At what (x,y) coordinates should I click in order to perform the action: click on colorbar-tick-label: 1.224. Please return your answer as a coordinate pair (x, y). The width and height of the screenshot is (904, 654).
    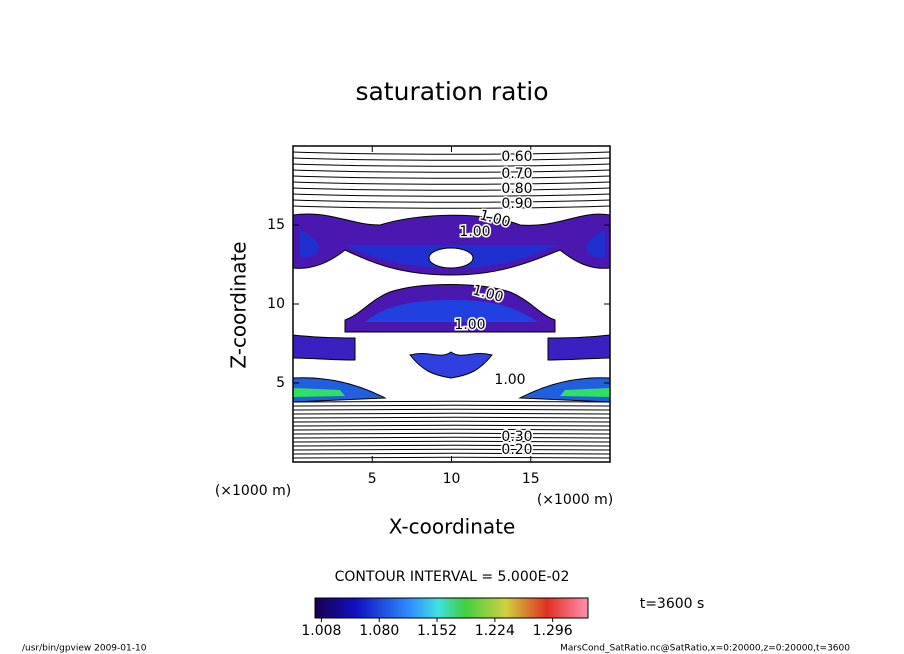
    Looking at the image, I should click on (495, 631).